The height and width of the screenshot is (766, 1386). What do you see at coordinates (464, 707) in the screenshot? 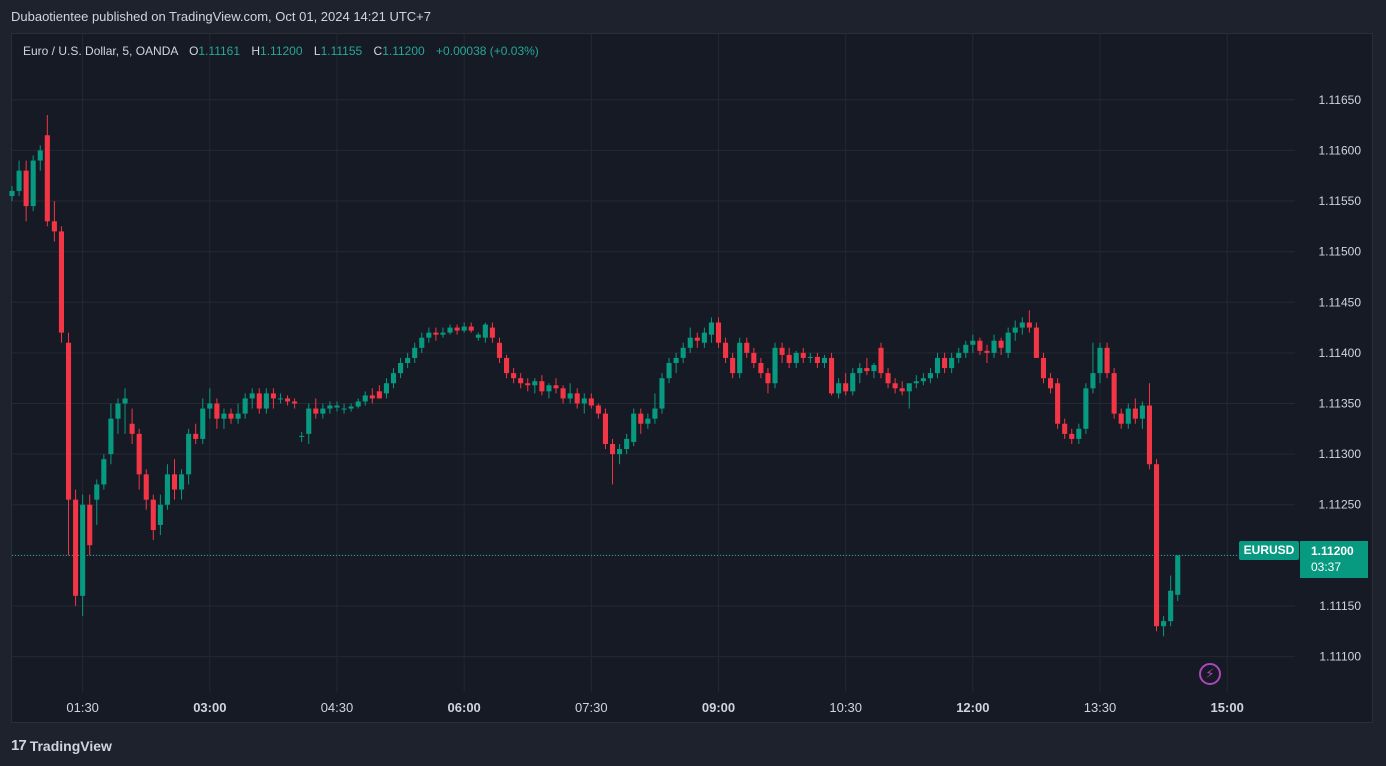
I see `x-tick-label: 06:00` at bounding box center [464, 707].